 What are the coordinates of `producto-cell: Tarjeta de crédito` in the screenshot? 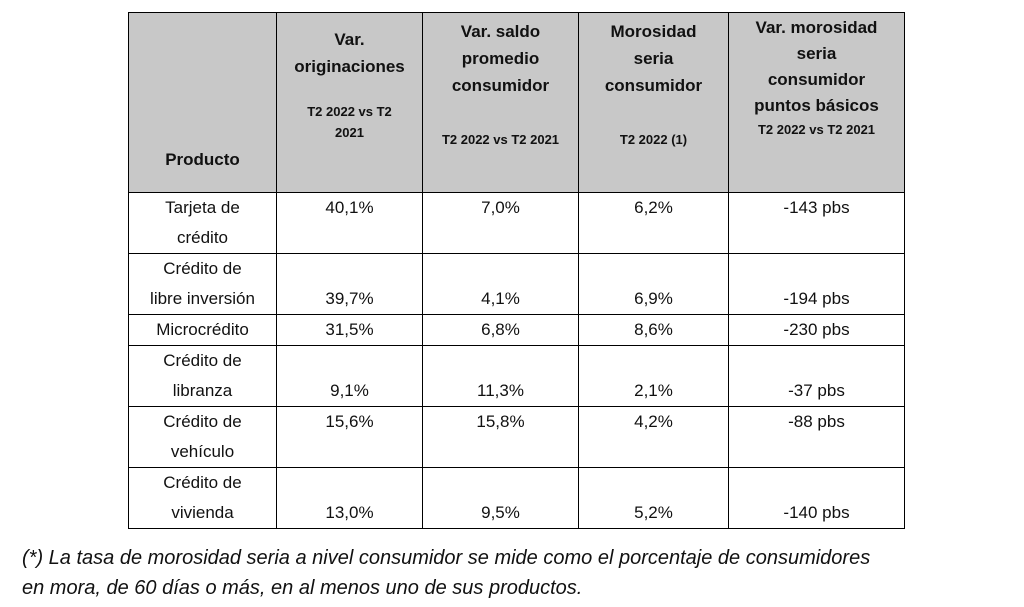 It's located at (202, 223).